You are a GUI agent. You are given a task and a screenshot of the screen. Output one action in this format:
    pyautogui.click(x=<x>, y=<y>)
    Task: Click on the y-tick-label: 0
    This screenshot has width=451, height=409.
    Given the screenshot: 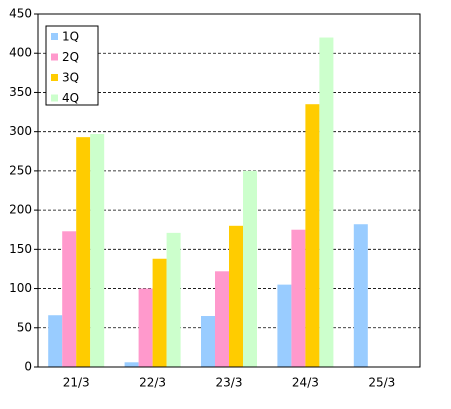 What is the action you would take?
    pyautogui.click(x=28, y=367)
    